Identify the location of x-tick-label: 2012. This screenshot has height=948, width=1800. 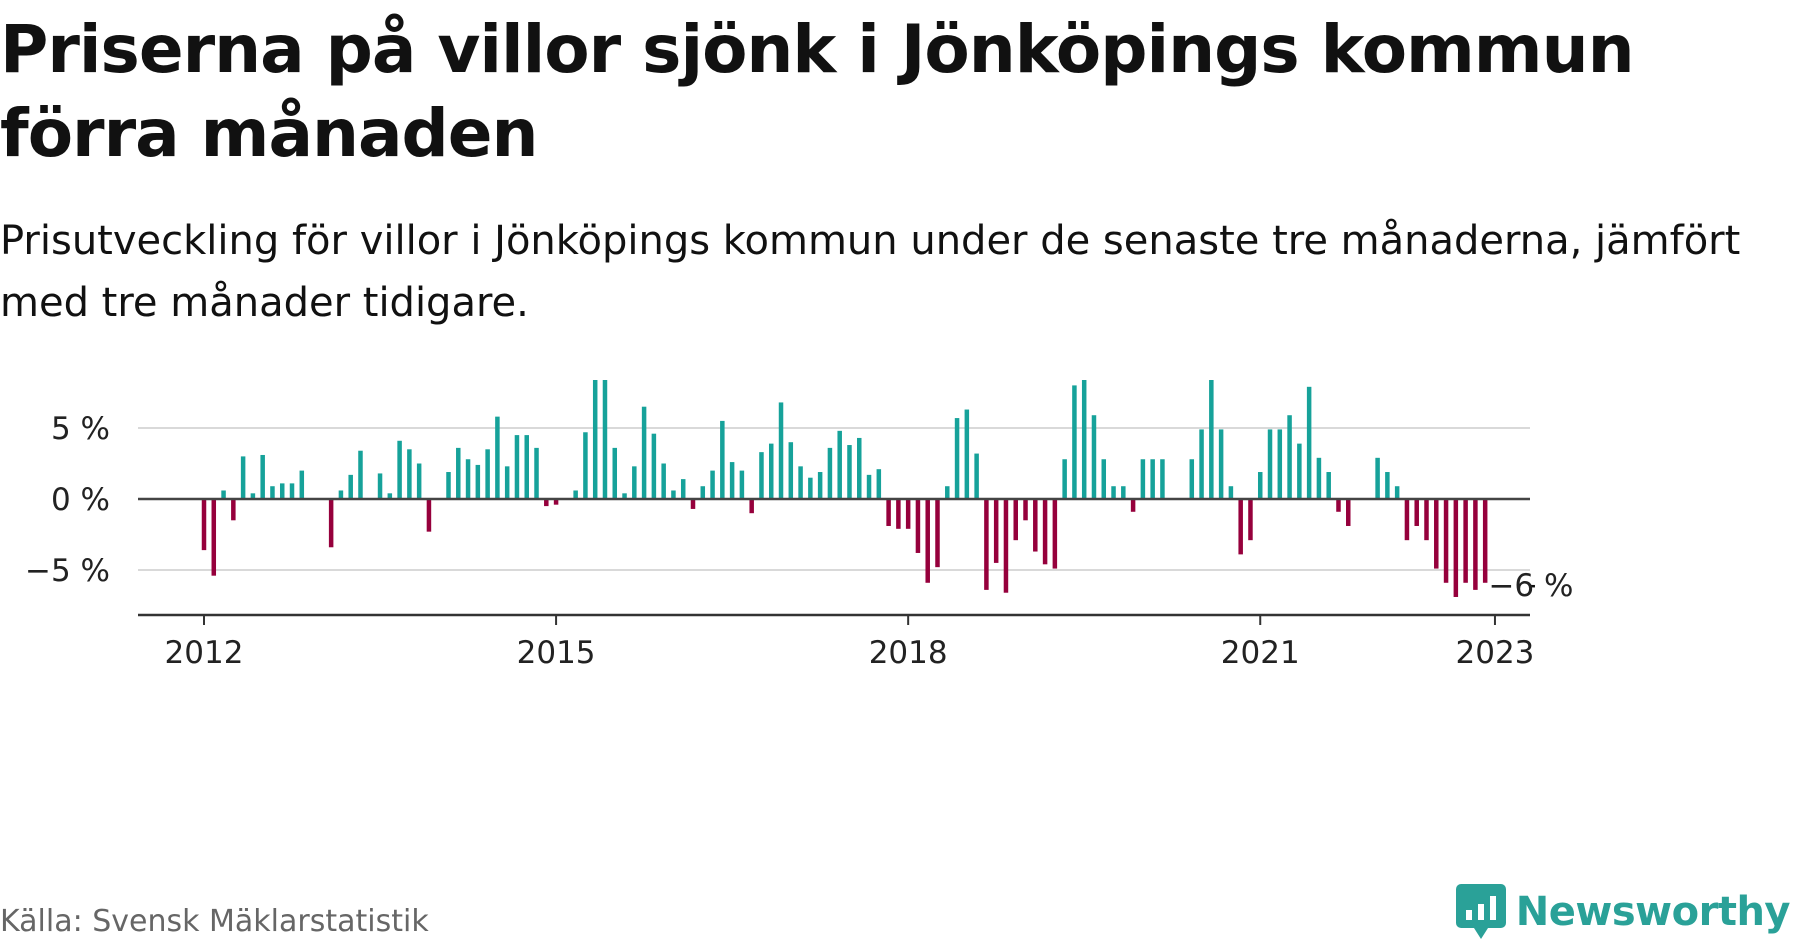
(204, 653).